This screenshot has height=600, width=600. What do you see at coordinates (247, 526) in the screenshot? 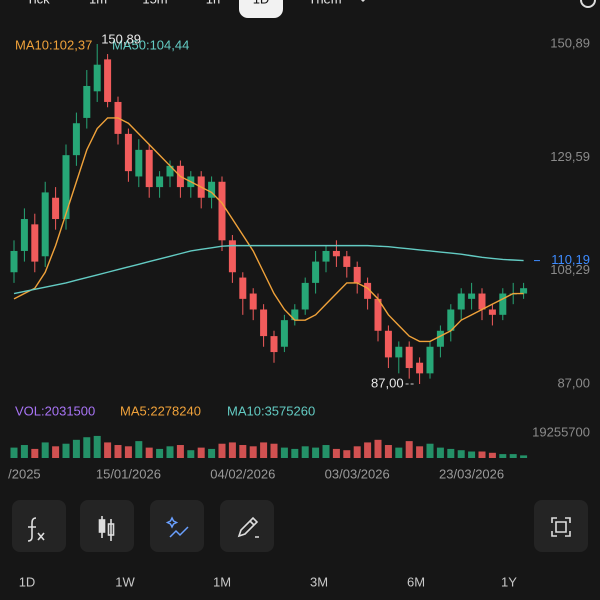
I see `draw-button` at bounding box center [247, 526].